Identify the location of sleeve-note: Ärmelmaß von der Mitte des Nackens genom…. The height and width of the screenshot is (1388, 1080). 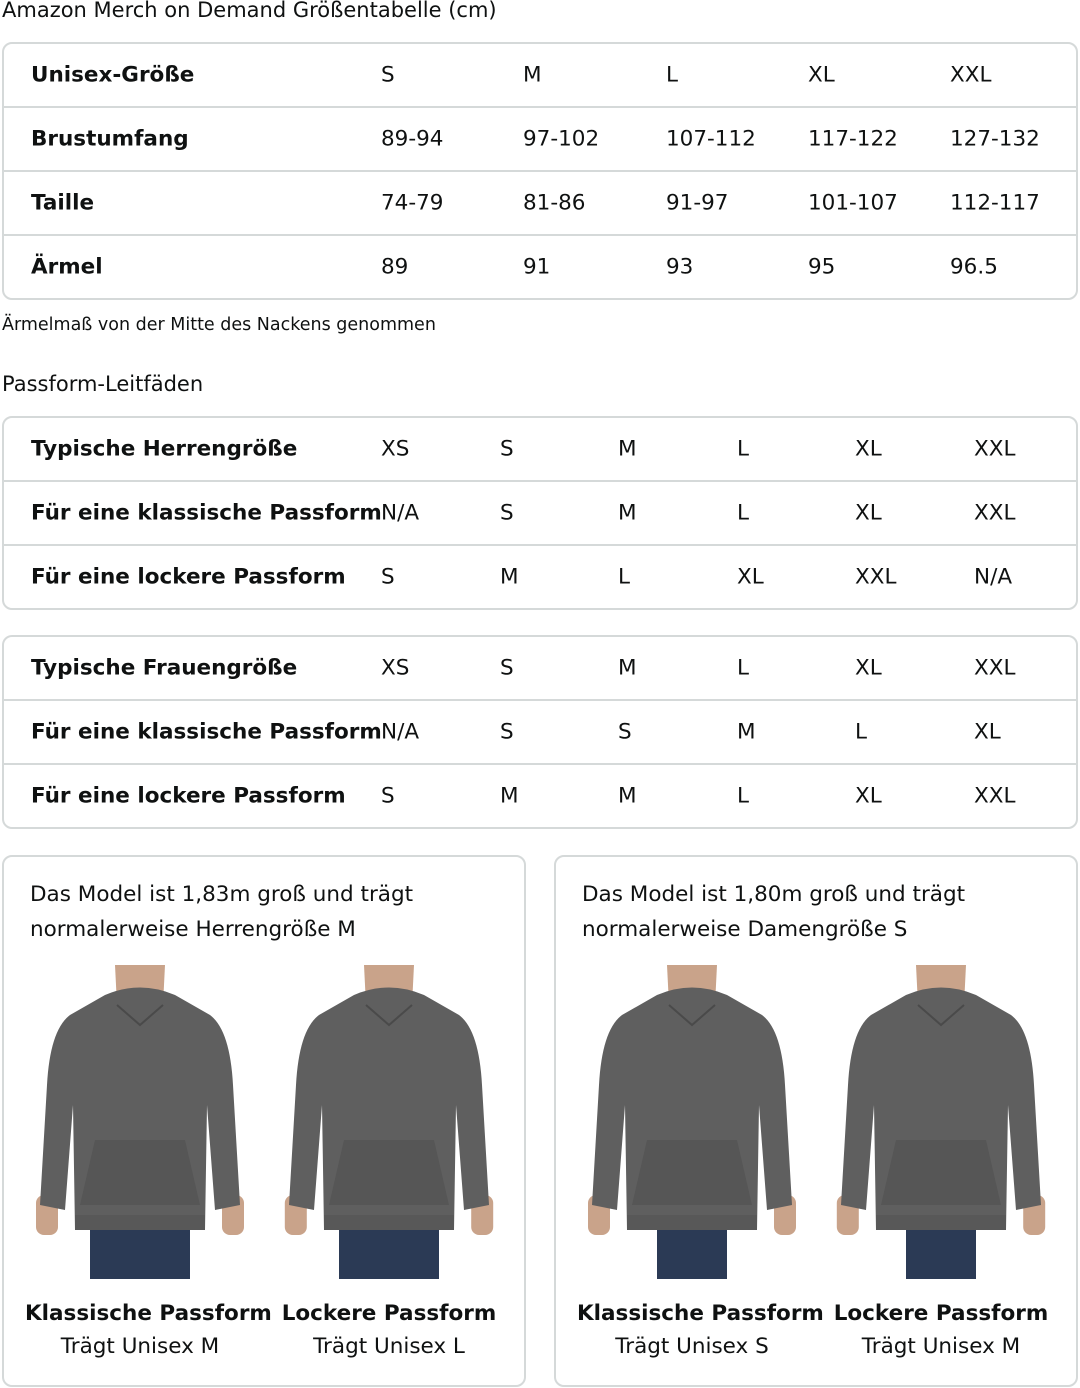
(219, 325).